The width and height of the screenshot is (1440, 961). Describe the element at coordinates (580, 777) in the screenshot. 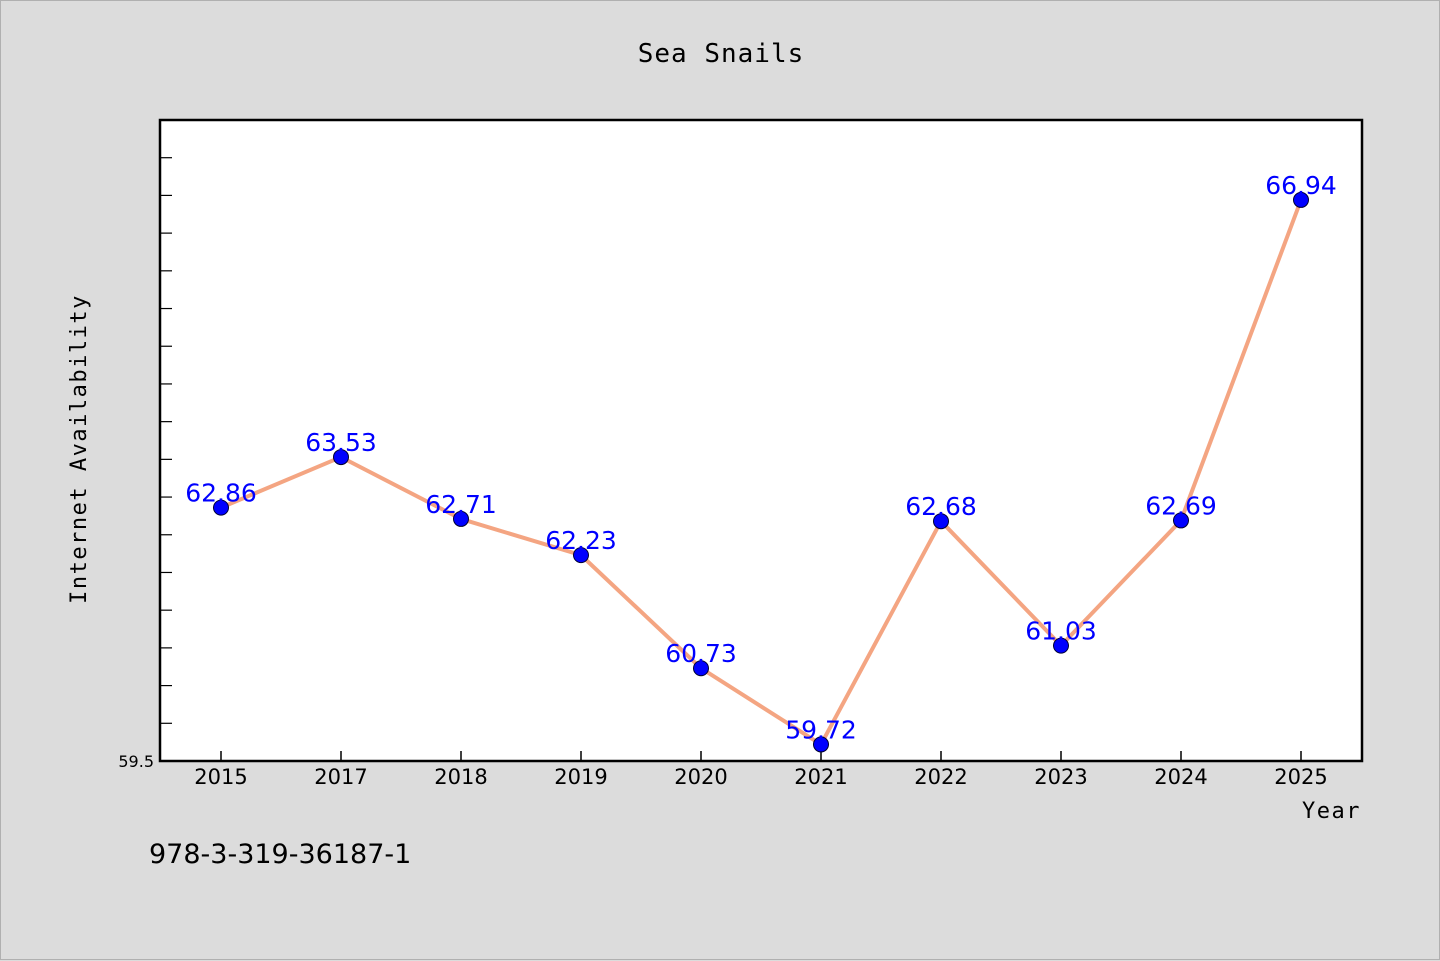

I see `x-tick-label: 2019` at that location.